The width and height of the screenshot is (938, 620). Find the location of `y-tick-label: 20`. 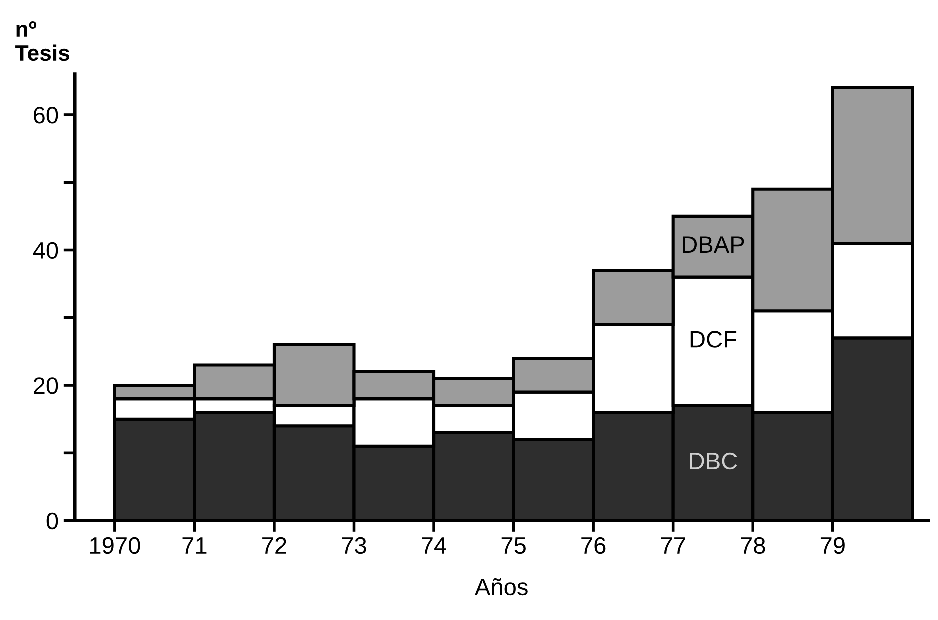

y-tick-label: 20 is located at coordinates (46, 386).